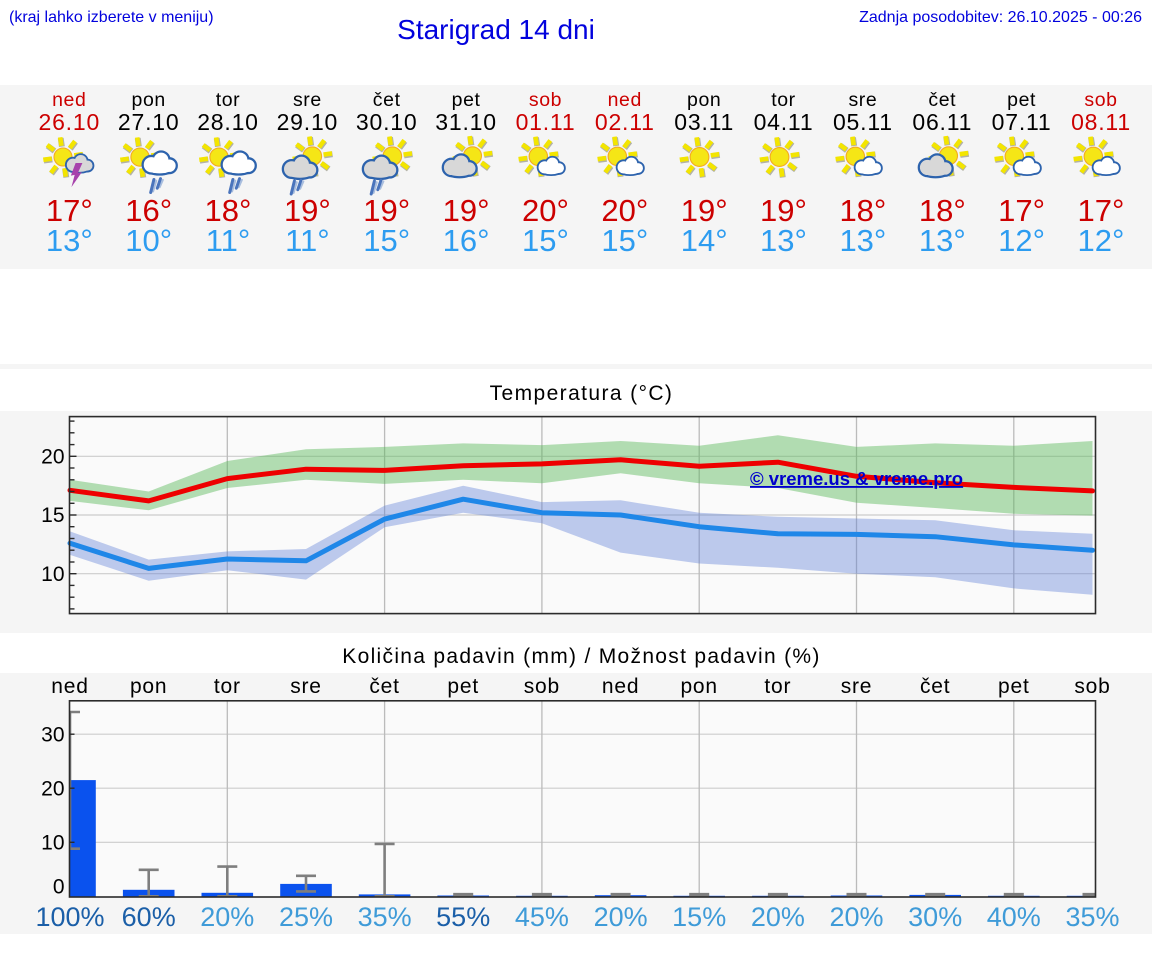 The width and height of the screenshot is (1152, 975). I want to click on svg-text: 15, so click(52, 515).